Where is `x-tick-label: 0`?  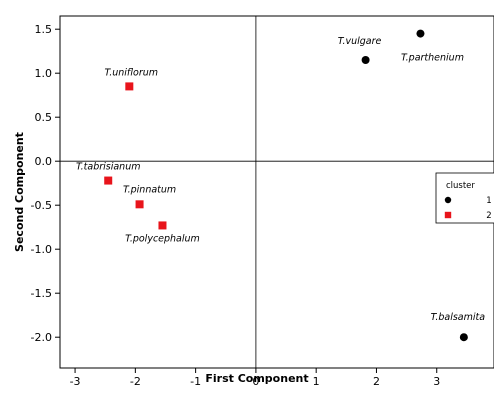
x-tick-label: 0 is located at coordinates (255, 381).